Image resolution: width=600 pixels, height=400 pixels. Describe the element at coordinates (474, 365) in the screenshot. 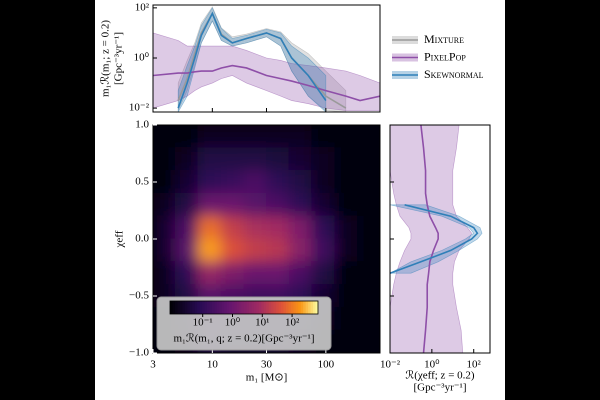

I see `x-tick-label: 10²` at that location.